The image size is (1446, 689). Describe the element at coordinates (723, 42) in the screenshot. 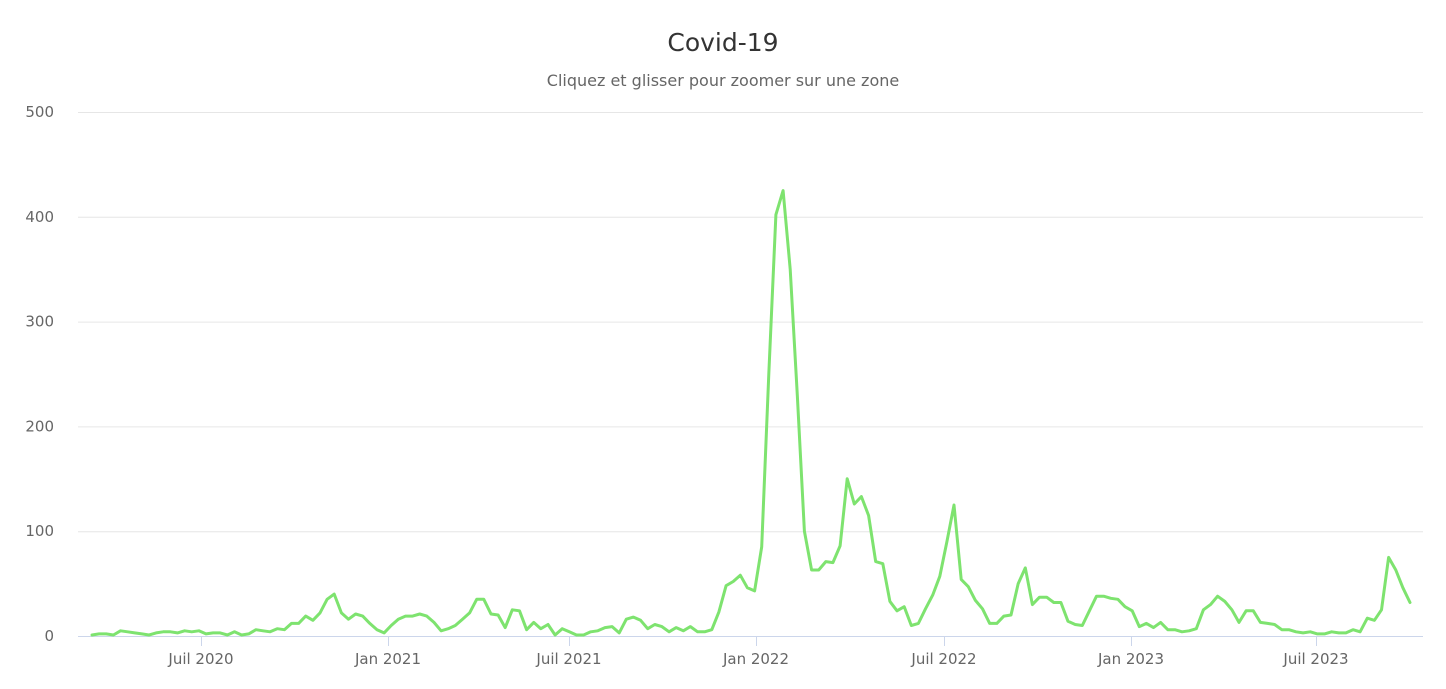

I see `chart-title: Covid-19` at that location.